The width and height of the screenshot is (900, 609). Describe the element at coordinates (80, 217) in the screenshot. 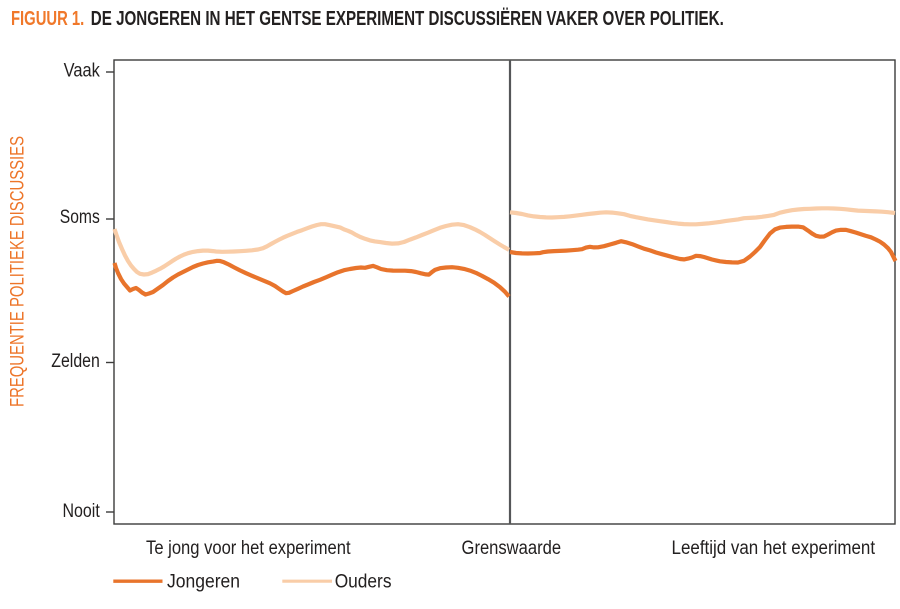

I see `svg-text: Soms` at that location.